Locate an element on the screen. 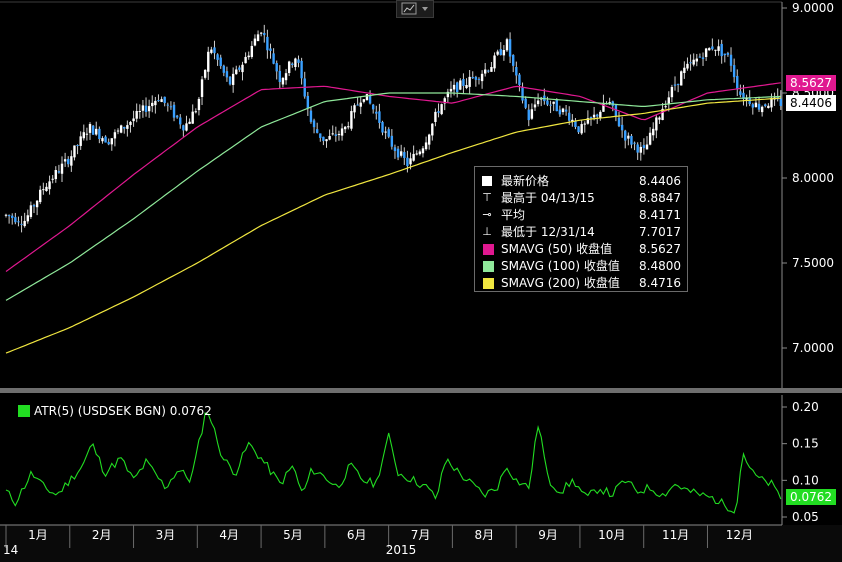  sma200-swatch-icon is located at coordinates (488, 283).